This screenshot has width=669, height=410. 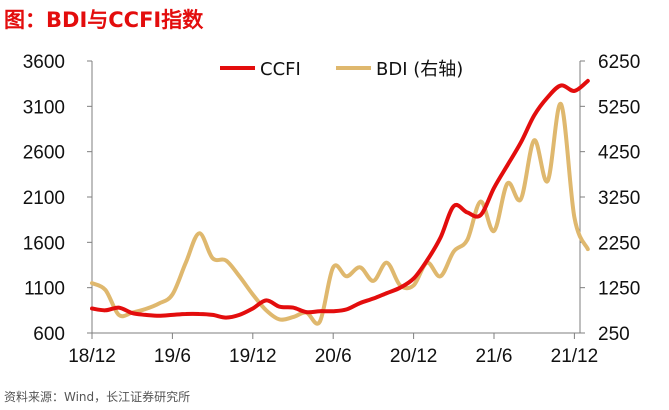 I want to click on left-tick-label: 1600, so click(x=44, y=243).